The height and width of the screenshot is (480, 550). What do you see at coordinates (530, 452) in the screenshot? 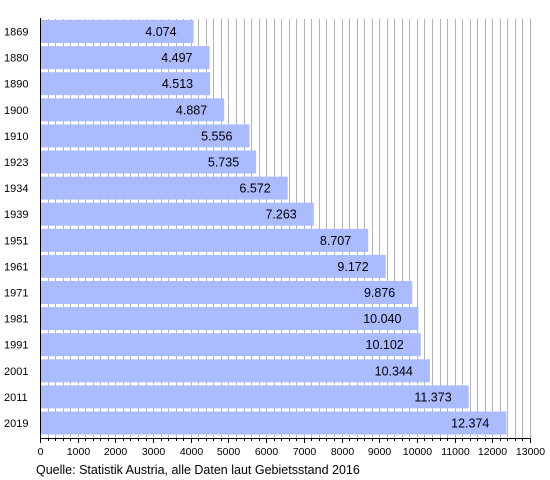
I see `x-tick-label-13000: 13000` at bounding box center [530, 452].